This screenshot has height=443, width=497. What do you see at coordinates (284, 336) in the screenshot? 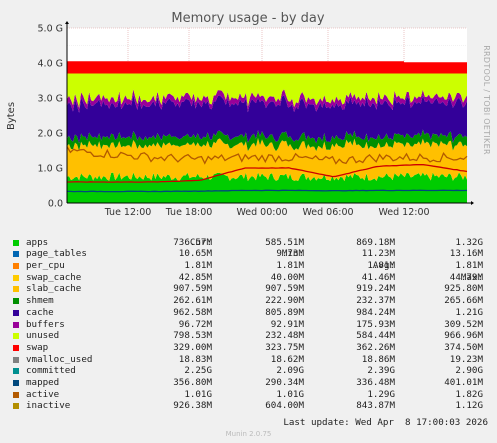
I see `legend-min: 232.48M` at bounding box center [284, 336].